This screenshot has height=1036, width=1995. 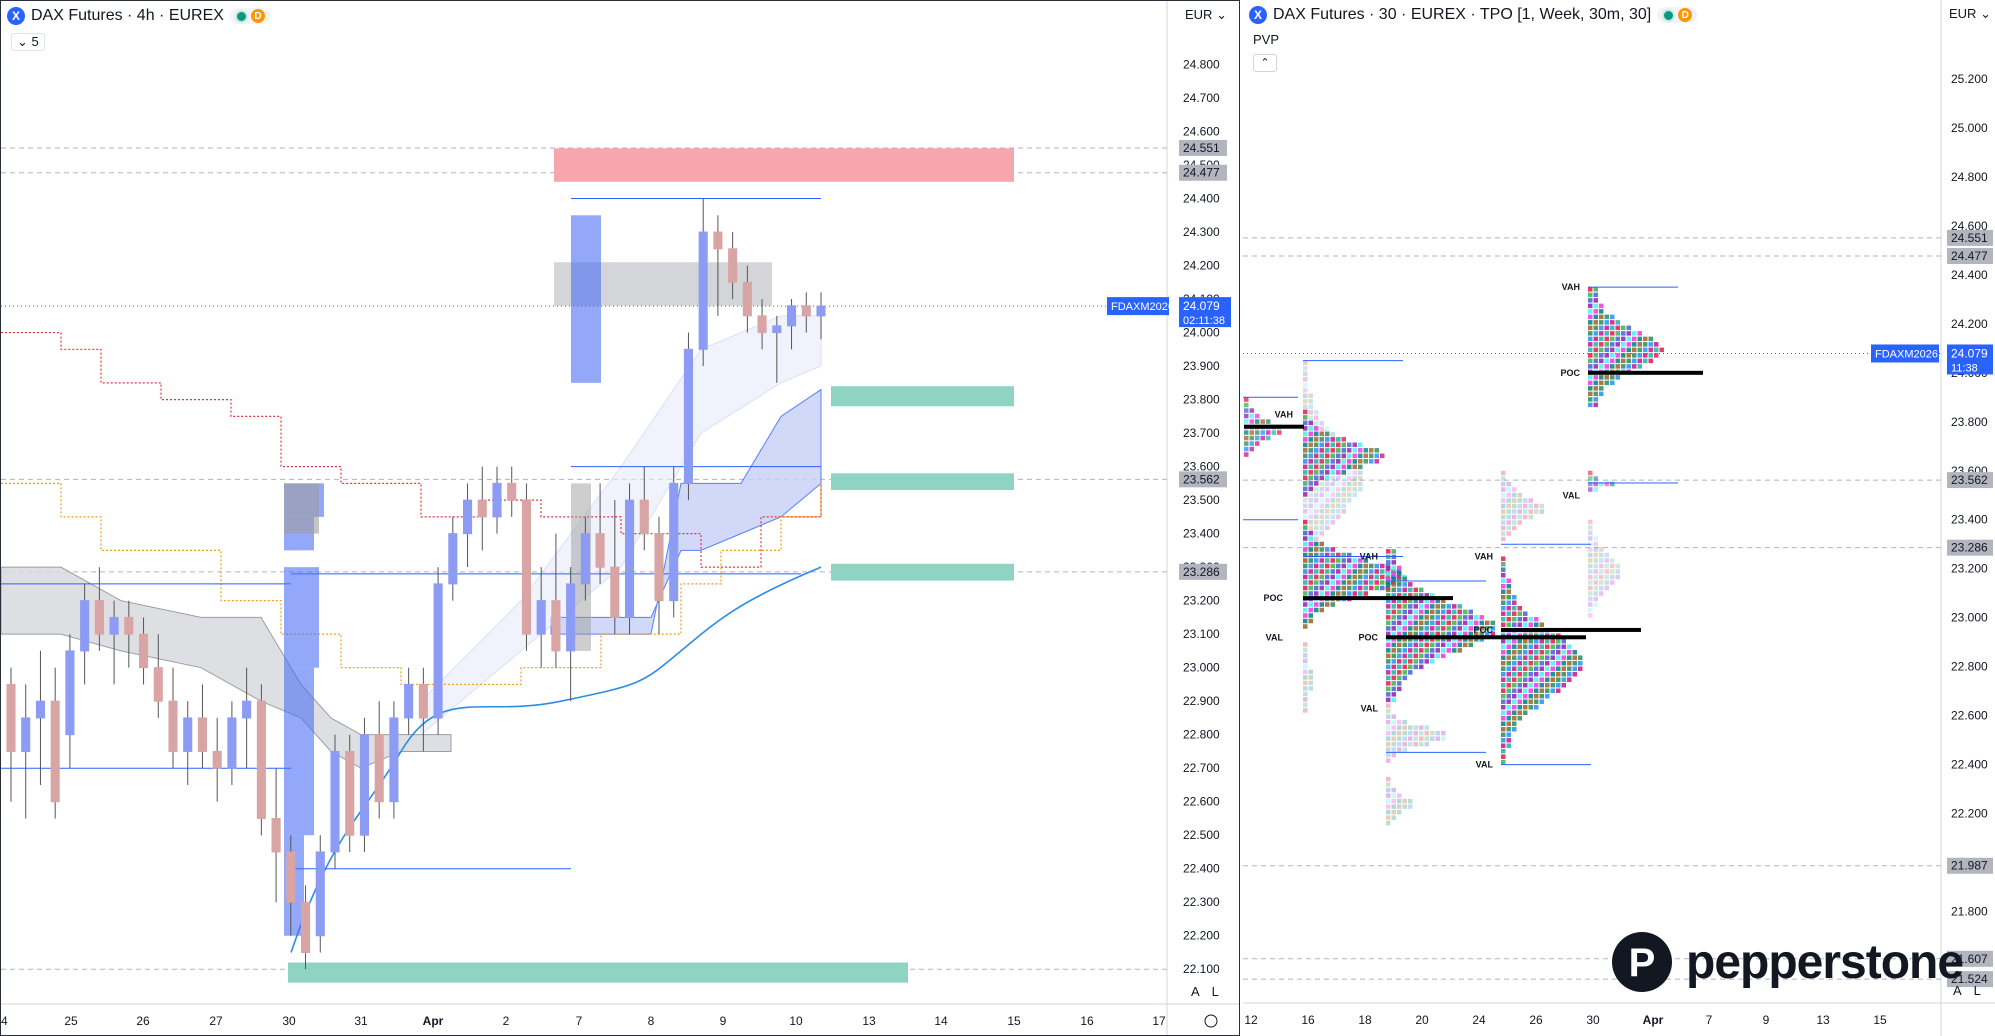 I want to click on indicator-collapse-button: ⌄ 5, so click(x=28, y=42).